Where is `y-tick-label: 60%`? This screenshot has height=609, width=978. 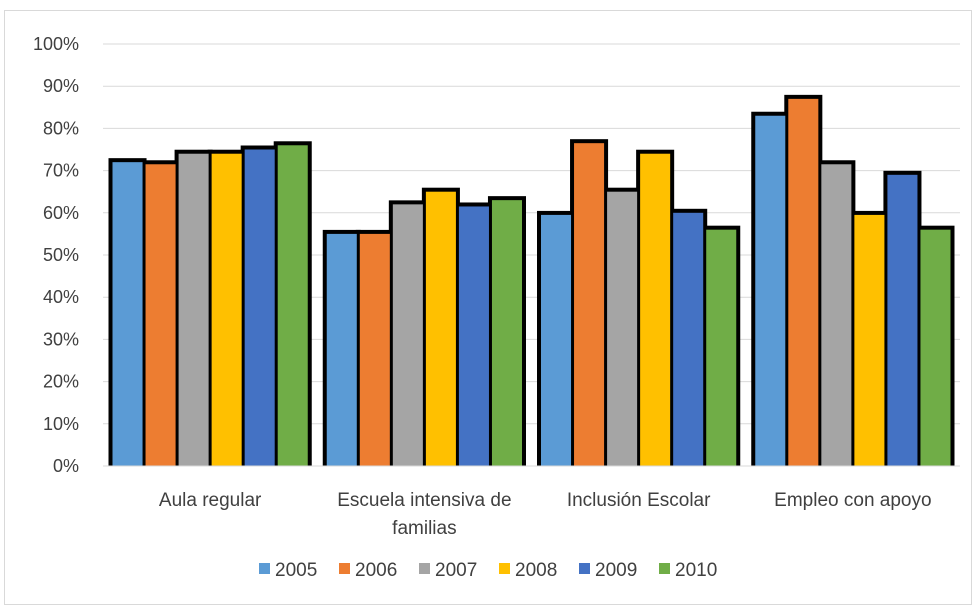 y-tick-label: 60% is located at coordinates (61, 213).